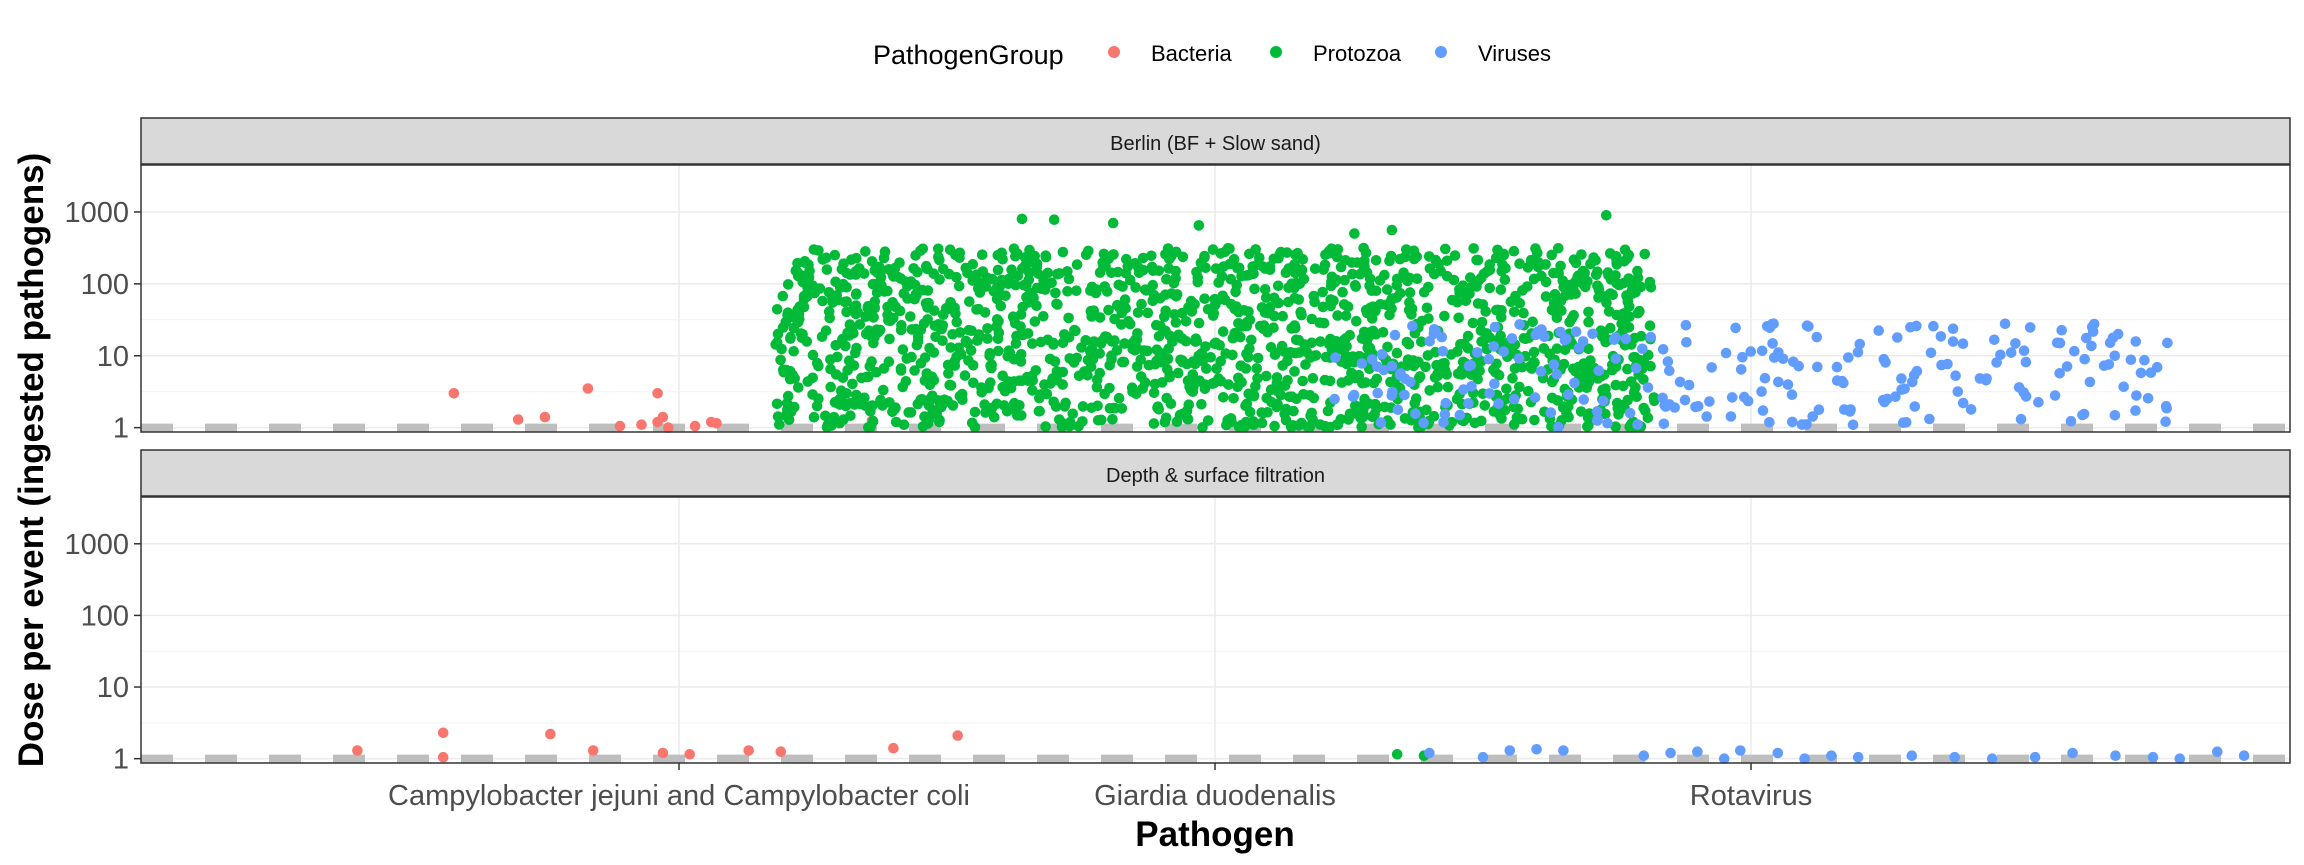  Describe the element at coordinates (113, 688) in the screenshot. I see `y-tick-label: 10` at that location.